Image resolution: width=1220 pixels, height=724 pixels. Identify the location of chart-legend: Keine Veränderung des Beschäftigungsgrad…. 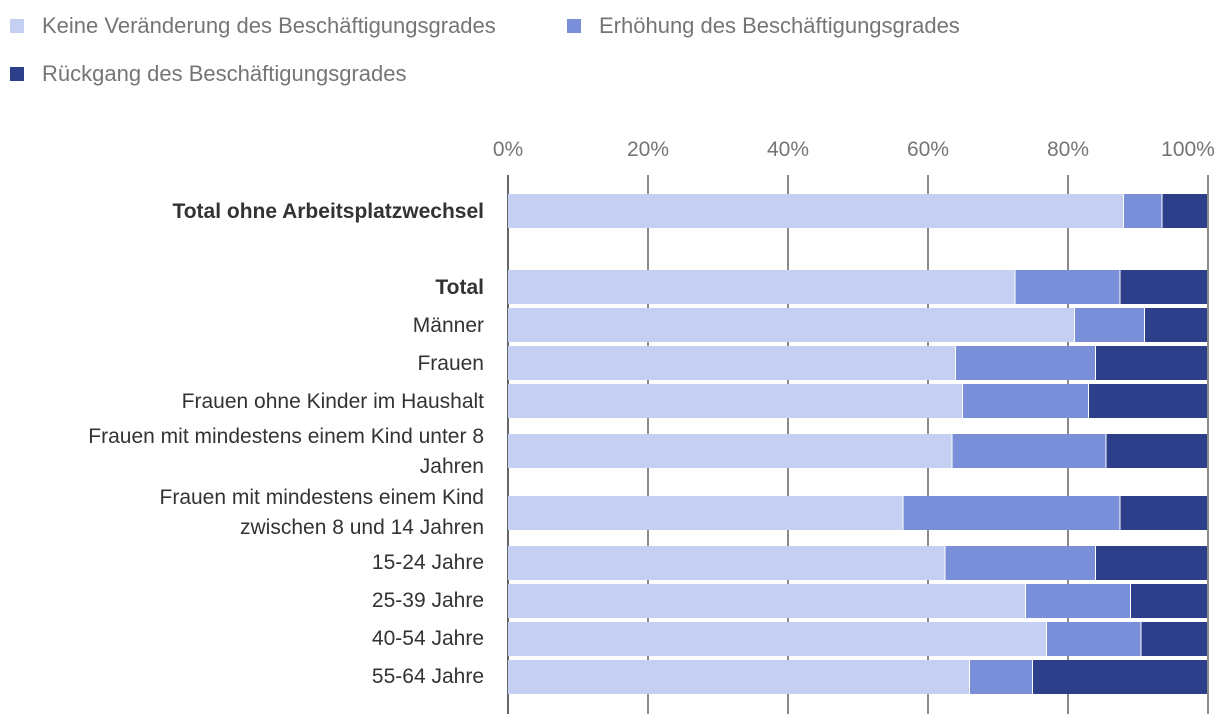
(610, 50).